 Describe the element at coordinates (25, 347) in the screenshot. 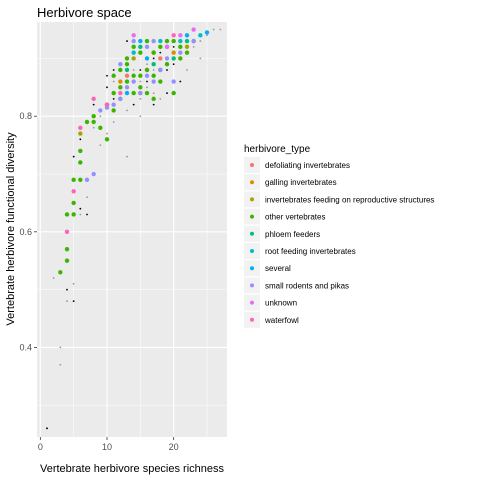

I see `y-tick-label: 0.4` at that location.